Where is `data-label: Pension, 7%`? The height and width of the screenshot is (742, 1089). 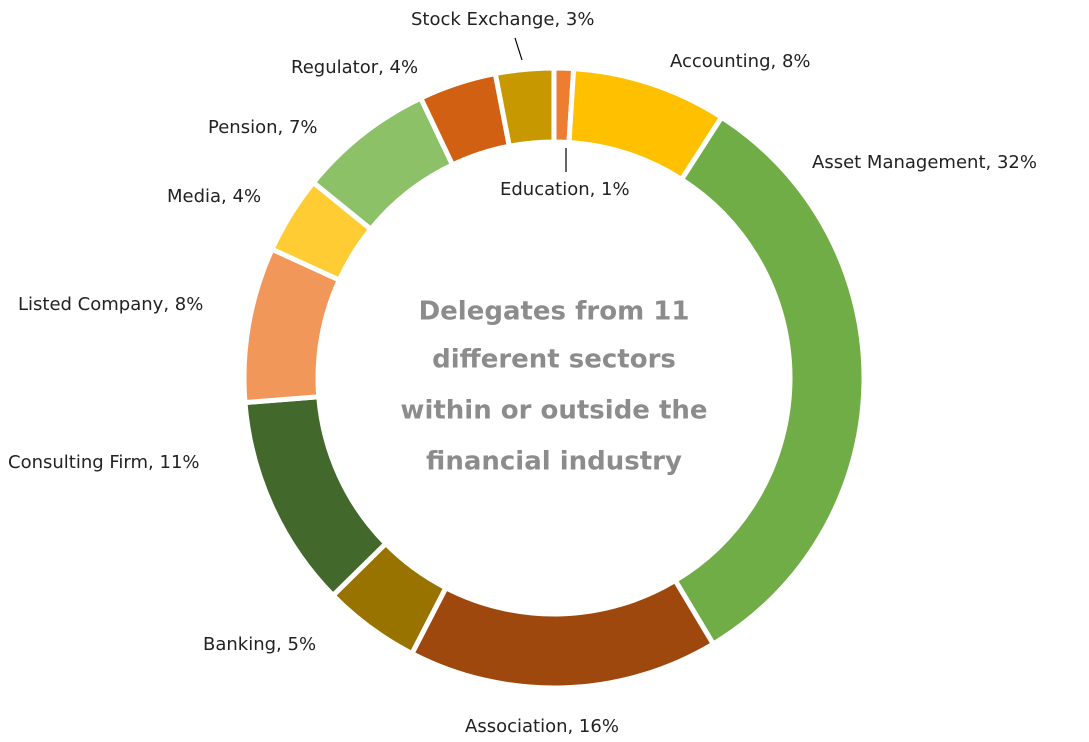
data-label: Pension, 7% is located at coordinates (263, 127).